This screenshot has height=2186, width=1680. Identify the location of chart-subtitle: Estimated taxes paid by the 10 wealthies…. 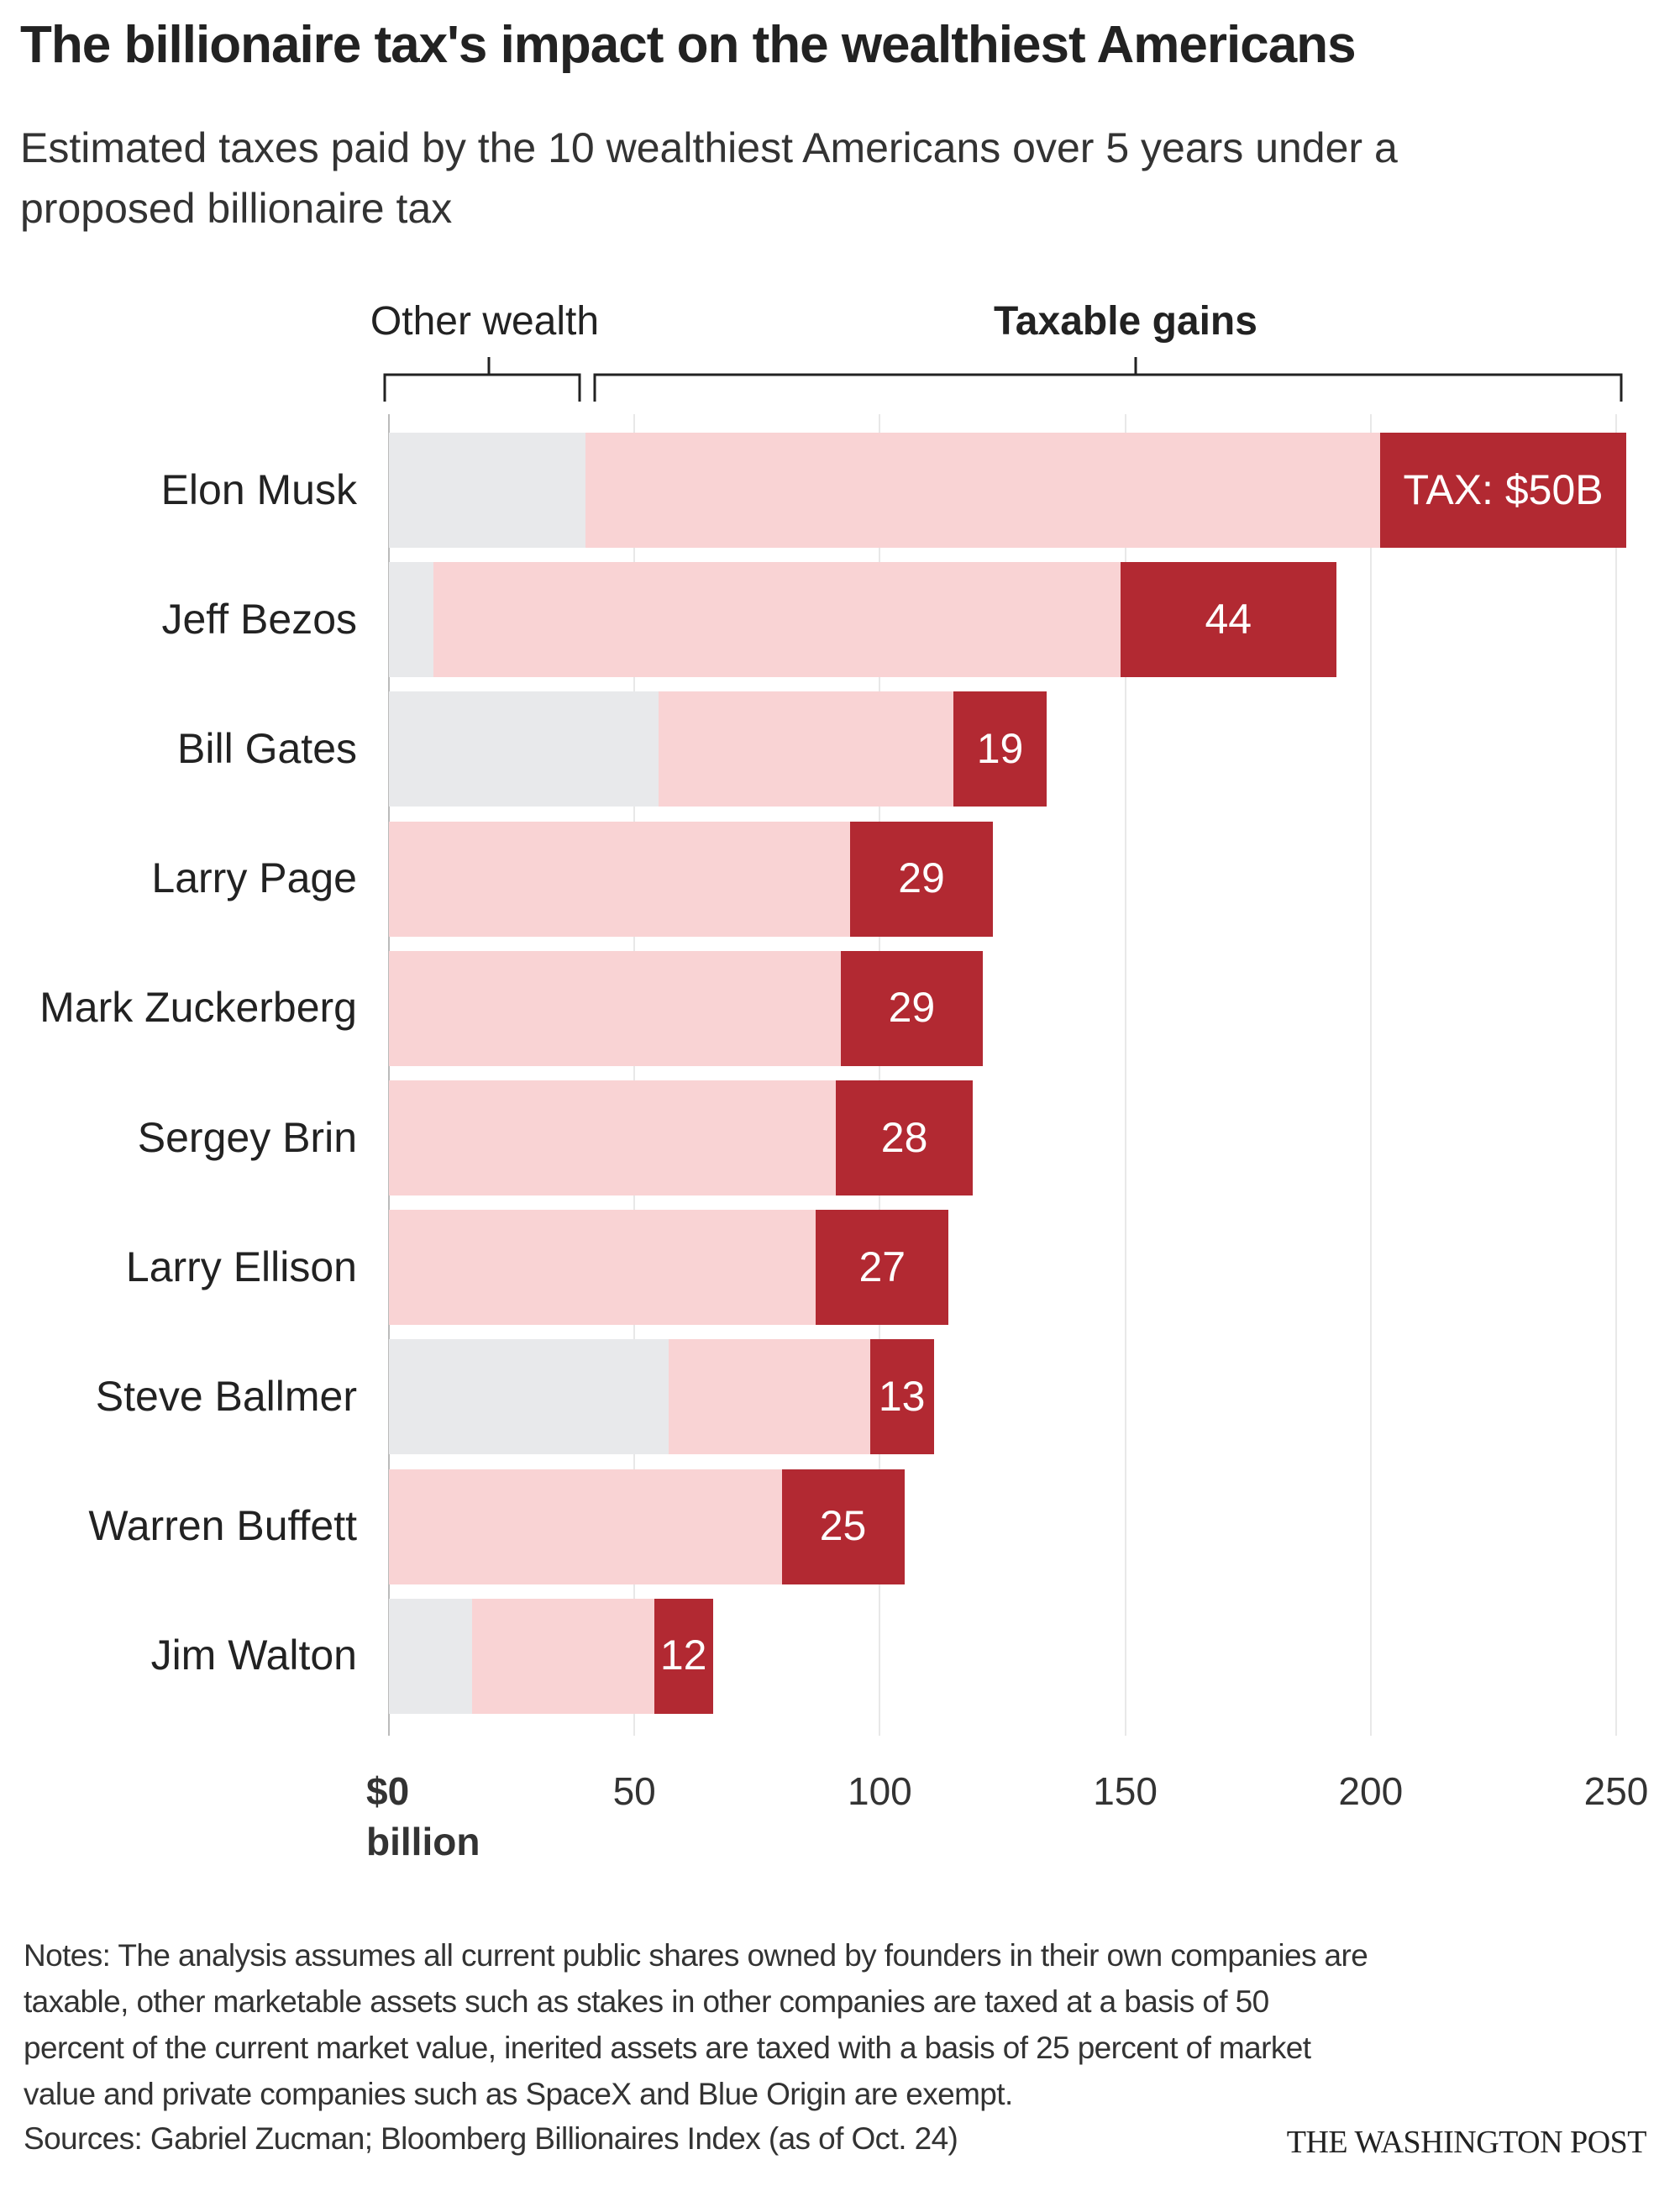
(709, 178).